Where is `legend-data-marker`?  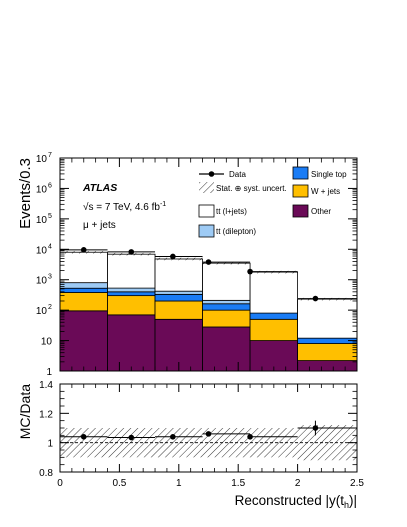
legend-data-marker is located at coordinates (211, 174).